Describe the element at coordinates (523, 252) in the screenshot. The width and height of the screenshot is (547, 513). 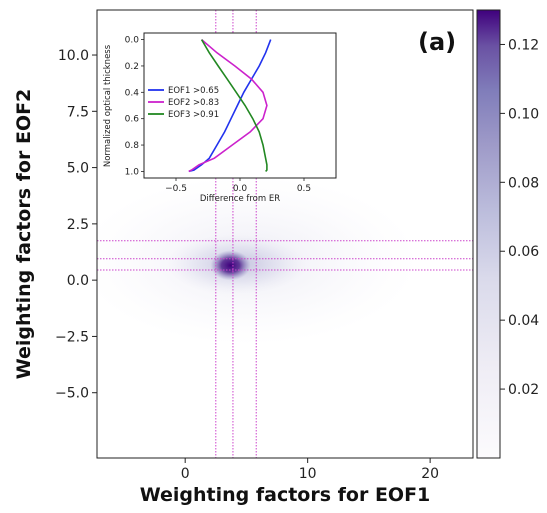
I see `colorbar-tick-label: 0.06` at that location.